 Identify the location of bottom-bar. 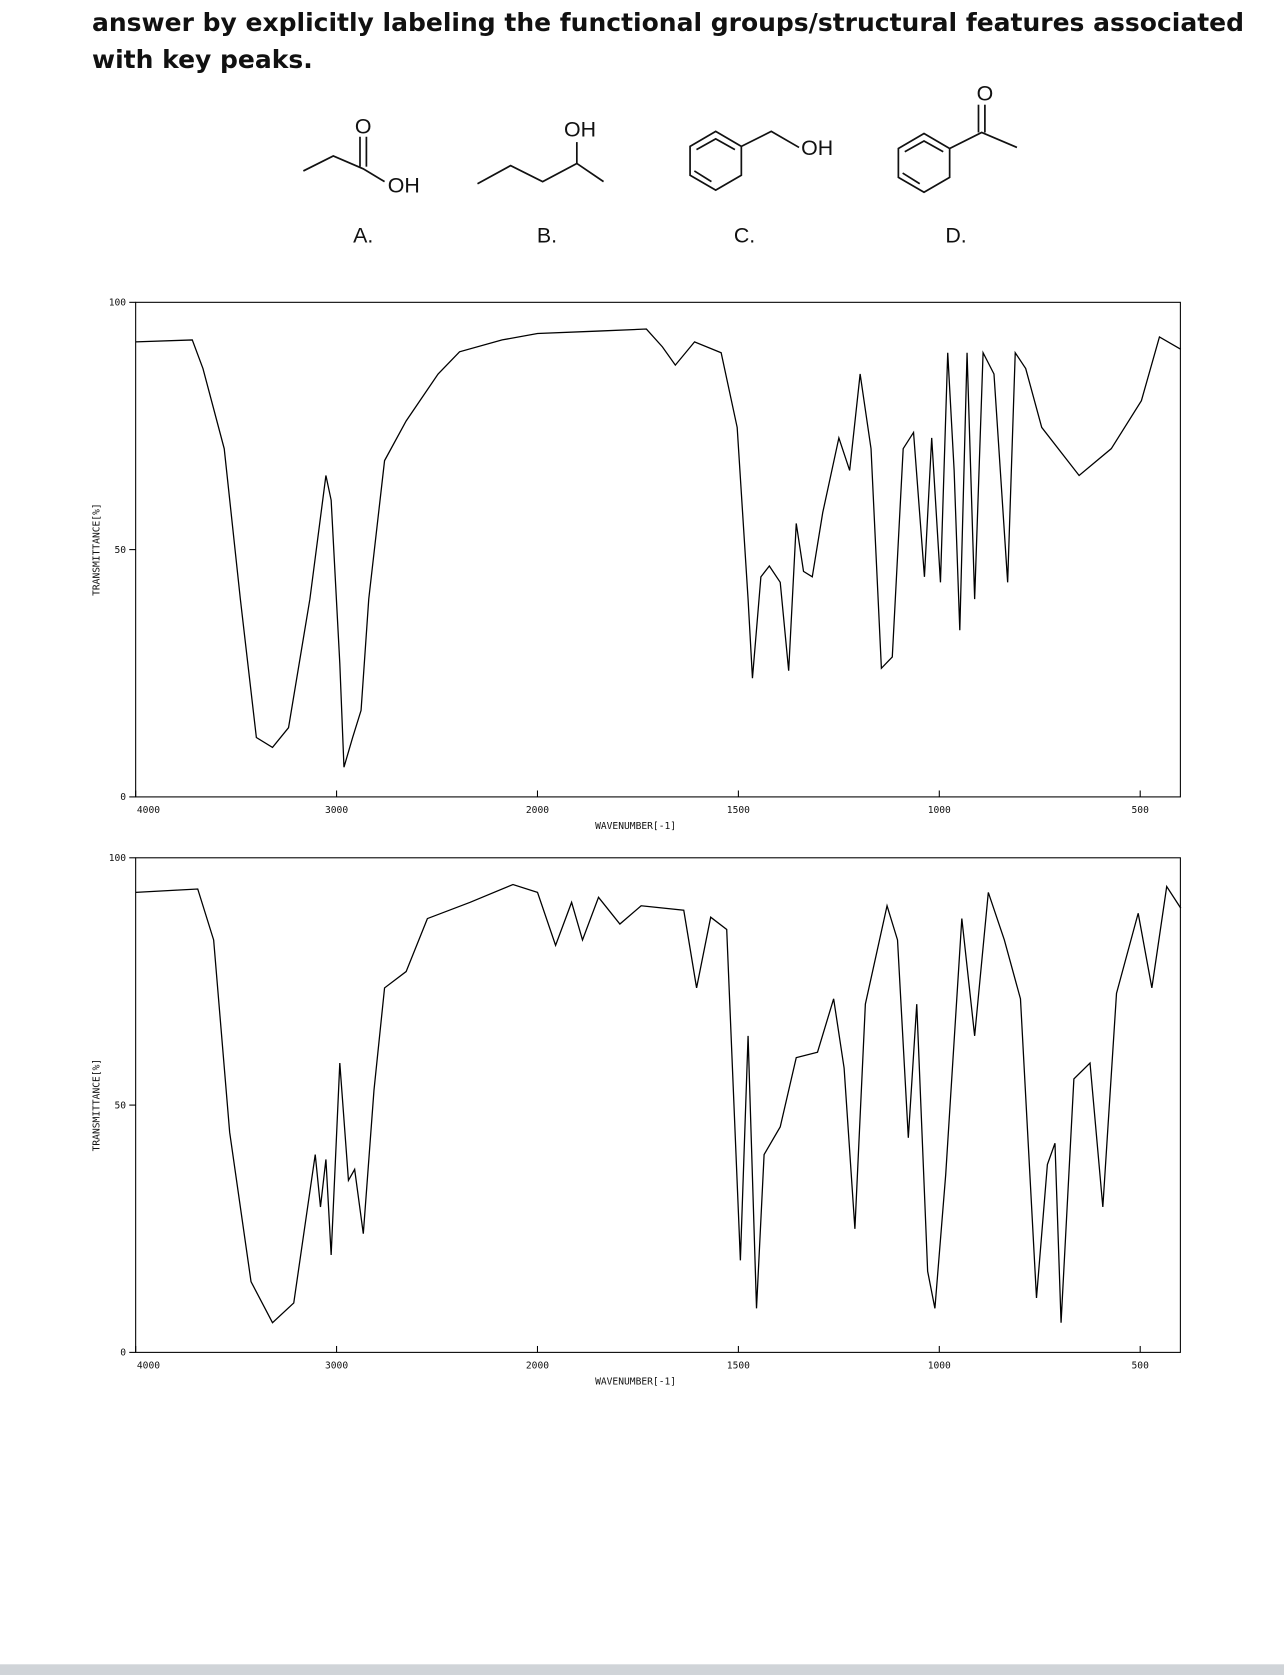
(642, 1669).